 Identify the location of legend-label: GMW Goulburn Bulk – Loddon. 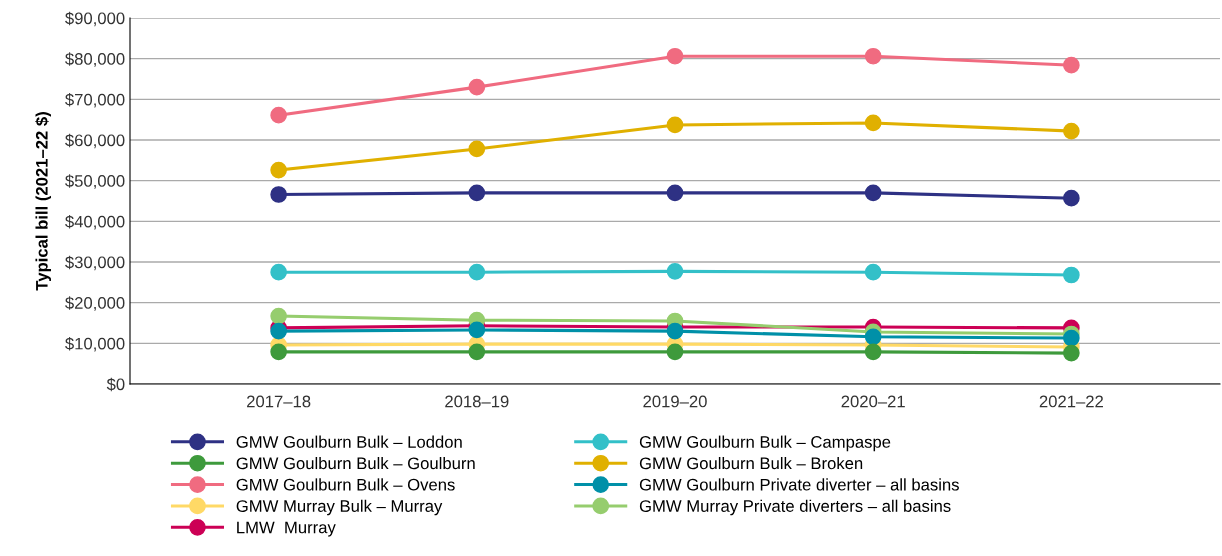
(349, 441).